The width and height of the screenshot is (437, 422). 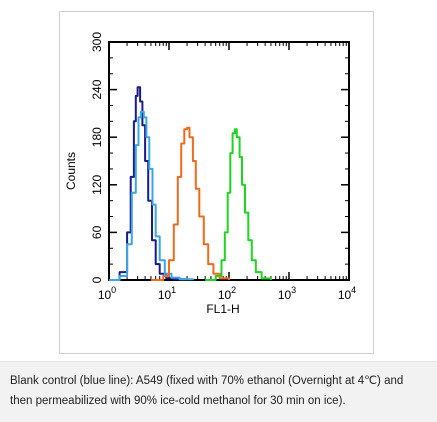 I want to click on x-axis-label: FL1-H, so click(x=222, y=309).